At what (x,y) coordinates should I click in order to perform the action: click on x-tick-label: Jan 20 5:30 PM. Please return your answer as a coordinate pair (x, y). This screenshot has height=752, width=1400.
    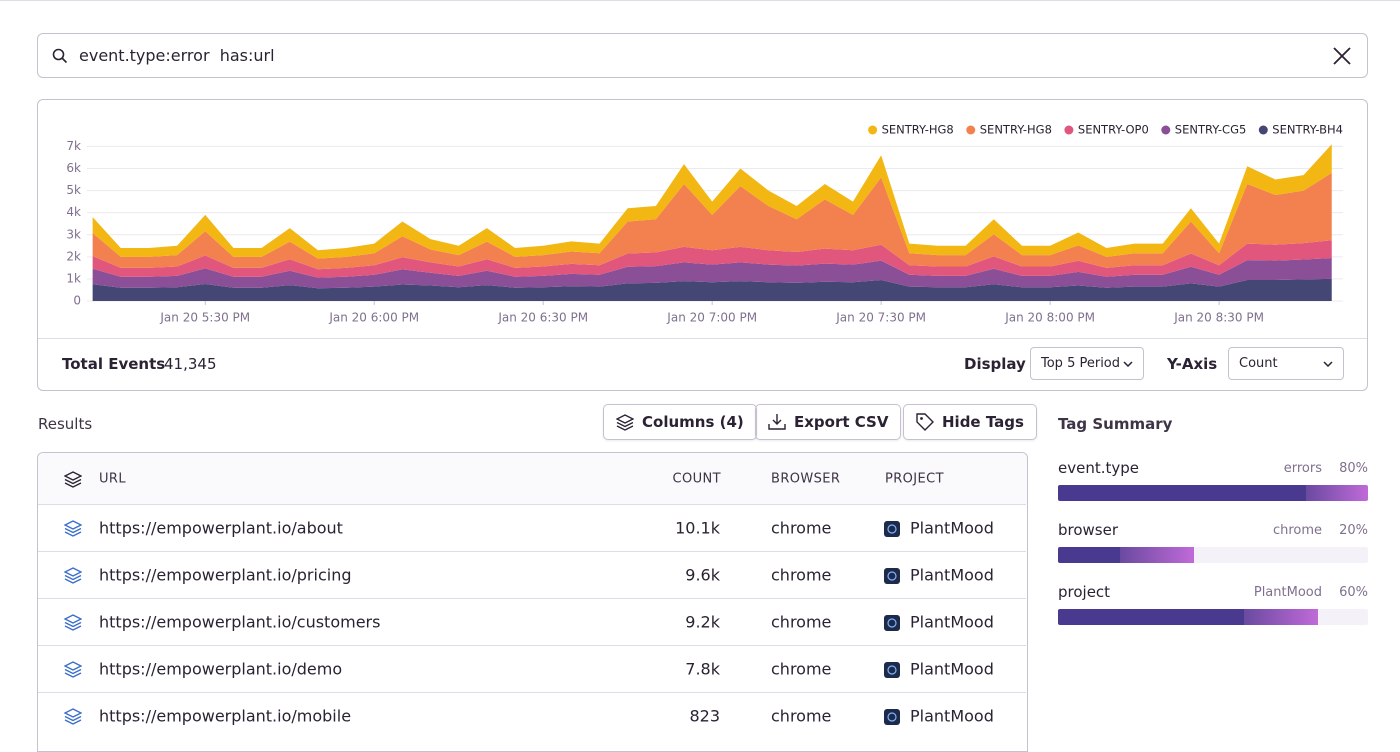
    Looking at the image, I should click on (204, 318).